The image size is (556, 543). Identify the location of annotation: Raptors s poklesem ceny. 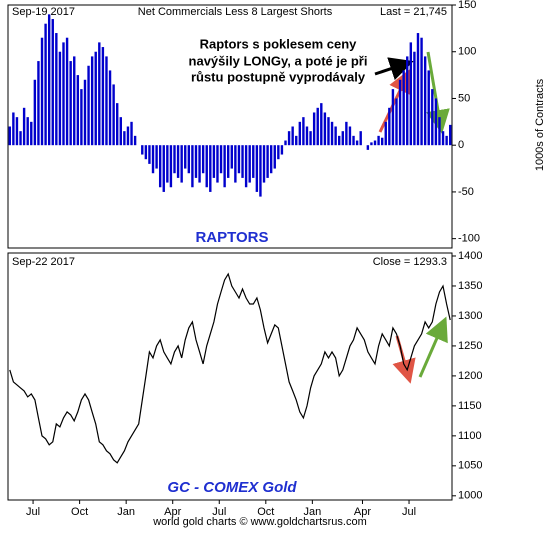
(279, 43).